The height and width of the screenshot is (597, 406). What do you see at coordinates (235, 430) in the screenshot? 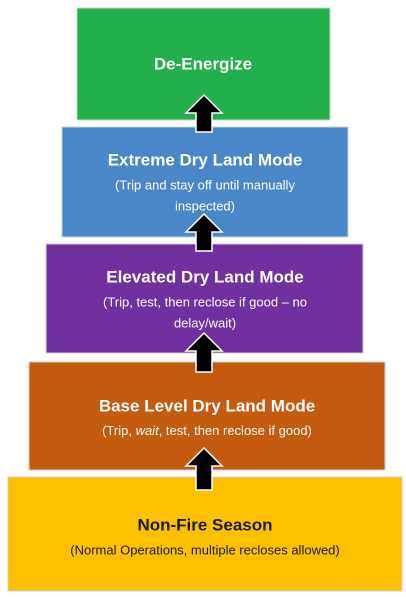
I see `subtitle-part: , test, then reclose if good)` at bounding box center [235, 430].